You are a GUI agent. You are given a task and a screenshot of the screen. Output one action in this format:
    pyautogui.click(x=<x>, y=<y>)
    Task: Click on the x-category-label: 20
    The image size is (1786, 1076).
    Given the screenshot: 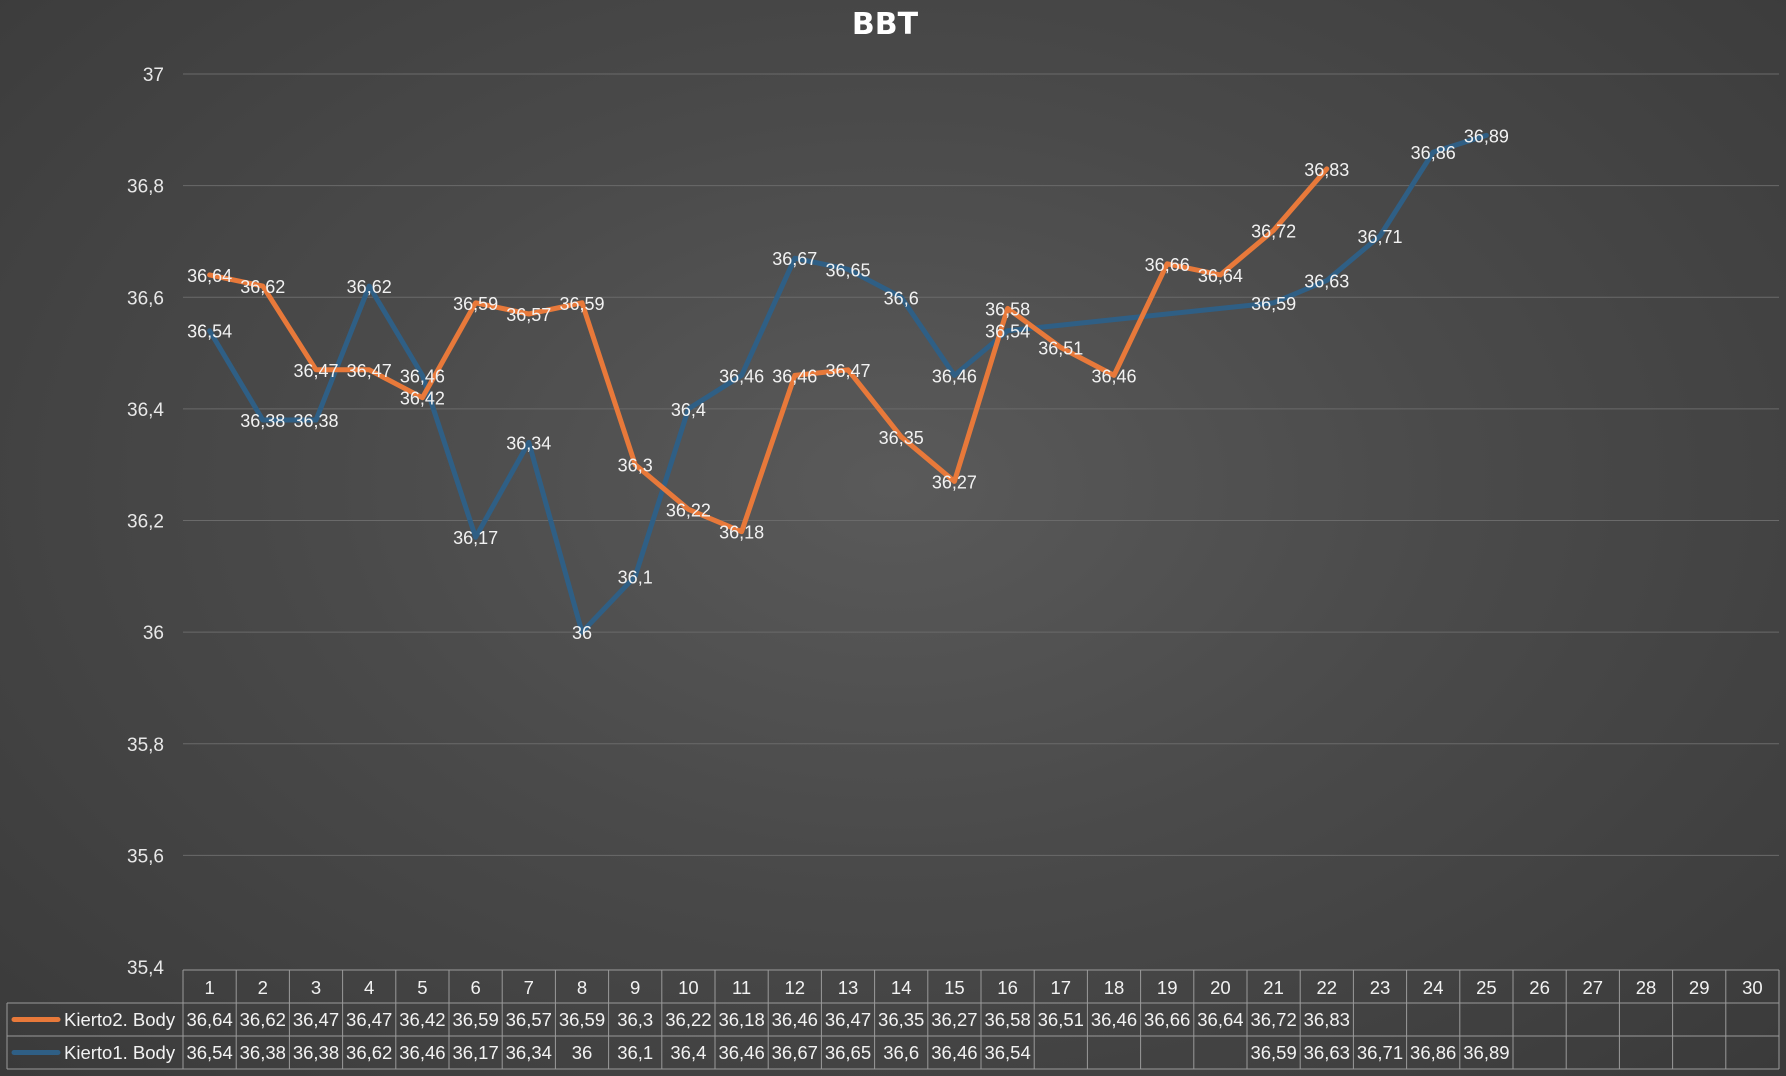 What is the action you would take?
    pyautogui.click(x=1220, y=987)
    